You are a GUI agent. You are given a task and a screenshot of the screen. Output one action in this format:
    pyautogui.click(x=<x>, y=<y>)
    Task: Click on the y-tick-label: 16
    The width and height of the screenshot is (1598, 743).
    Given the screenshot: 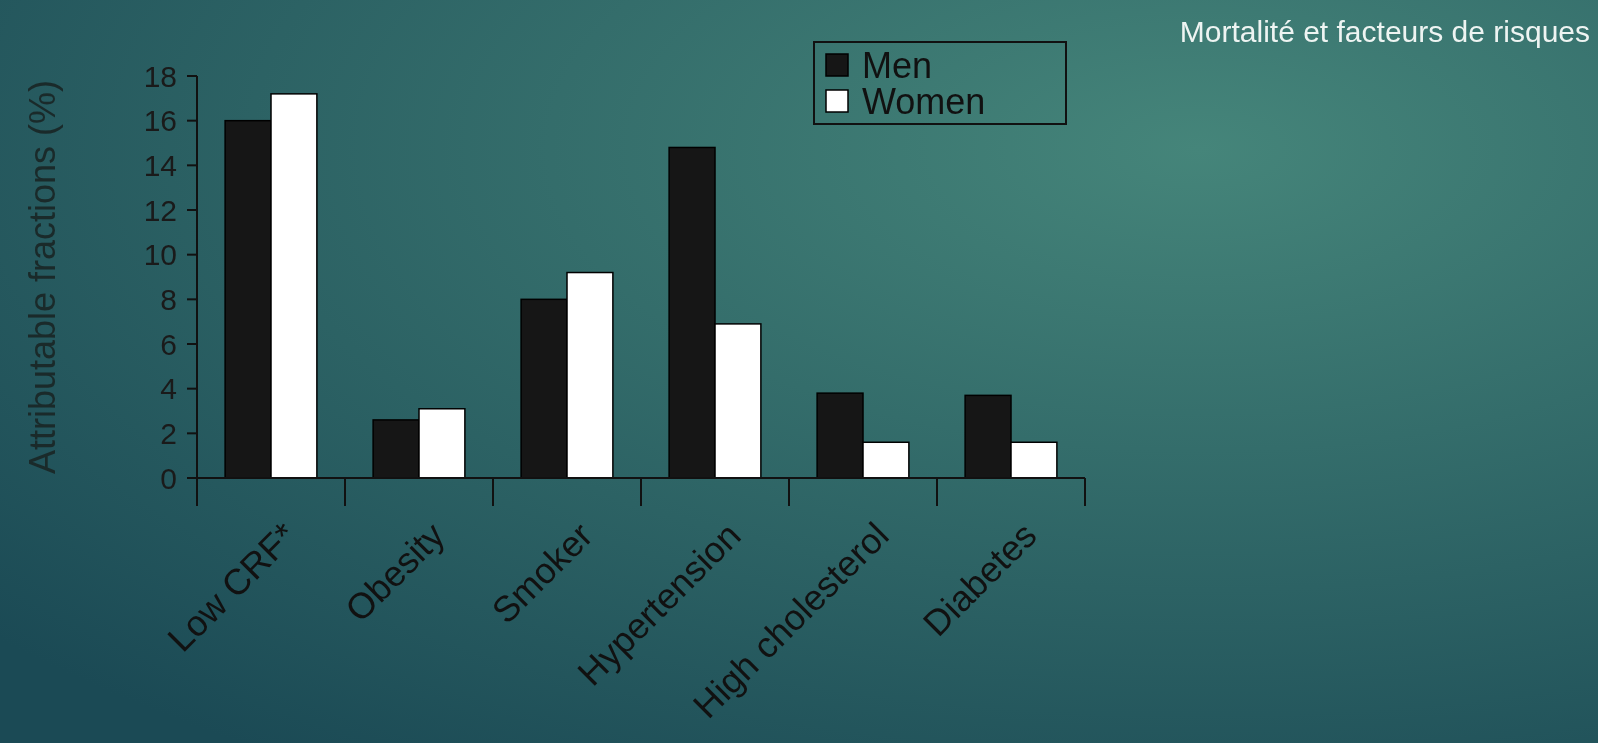 What is the action you would take?
    pyautogui.click(x=160, y=121)
    